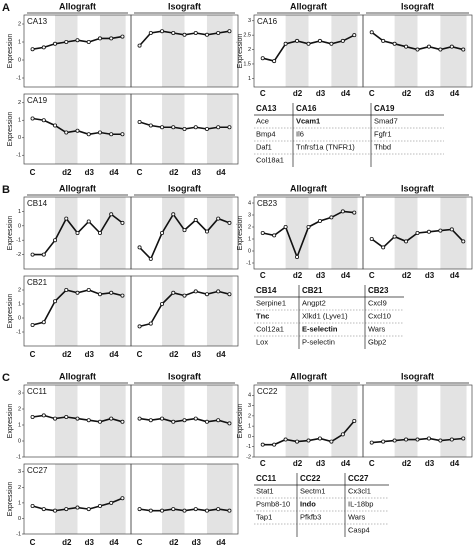 The width and height of the screenshot is (474, 554). Describe the element at coordinates (249, 427) in the screenshot. I see `y-tick-label: 1` at that location.